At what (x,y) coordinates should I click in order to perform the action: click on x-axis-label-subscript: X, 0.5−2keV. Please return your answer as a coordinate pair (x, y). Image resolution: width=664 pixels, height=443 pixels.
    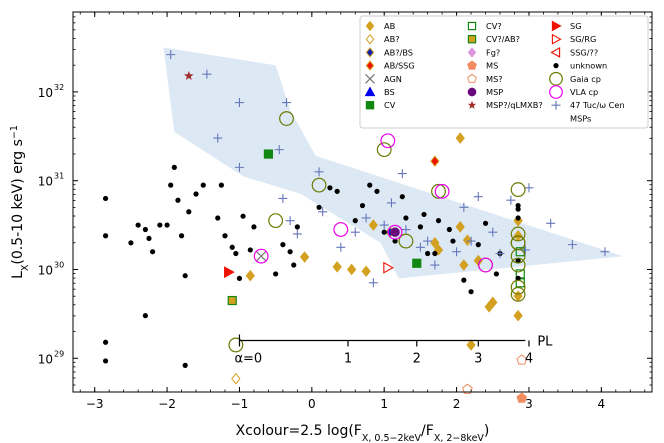
    Looking at the image, I should click on (392, 438).